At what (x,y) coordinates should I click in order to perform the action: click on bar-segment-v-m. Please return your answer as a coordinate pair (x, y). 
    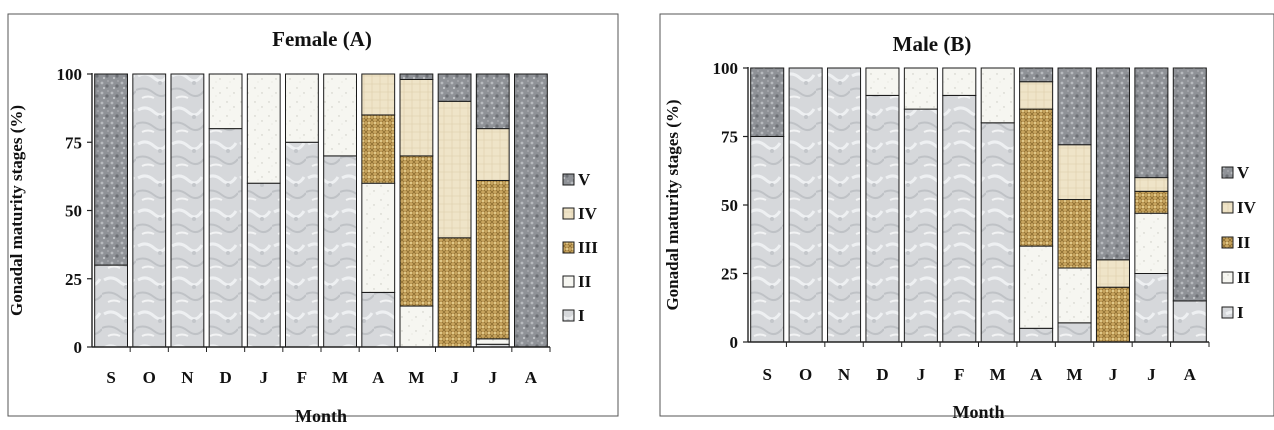
    Looking at the image, I should click on (416, 76).